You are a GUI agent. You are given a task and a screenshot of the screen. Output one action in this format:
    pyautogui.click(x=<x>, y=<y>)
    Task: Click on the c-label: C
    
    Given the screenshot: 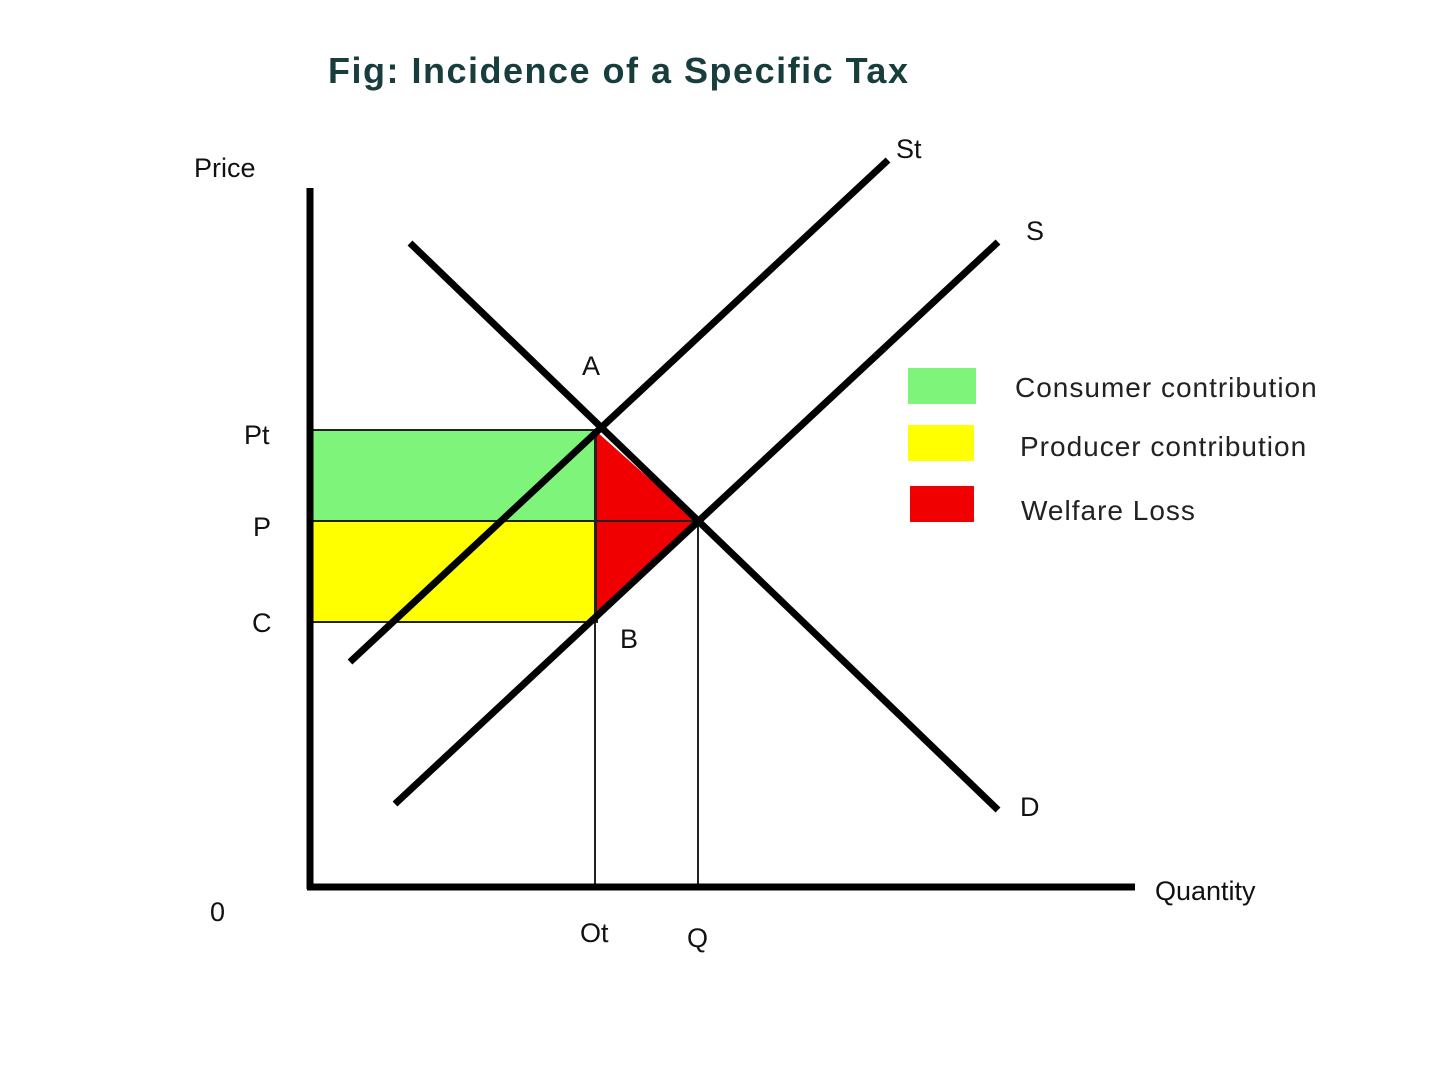 What is the action you would take?
    pyautogui.click(x=262, y=623)
    